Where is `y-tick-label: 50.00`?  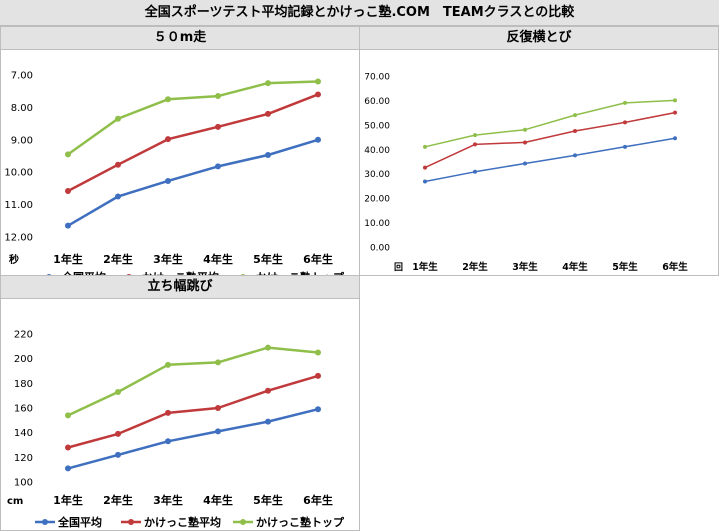
y-tick-label: 50.00 is located at coordinates (377, 126).